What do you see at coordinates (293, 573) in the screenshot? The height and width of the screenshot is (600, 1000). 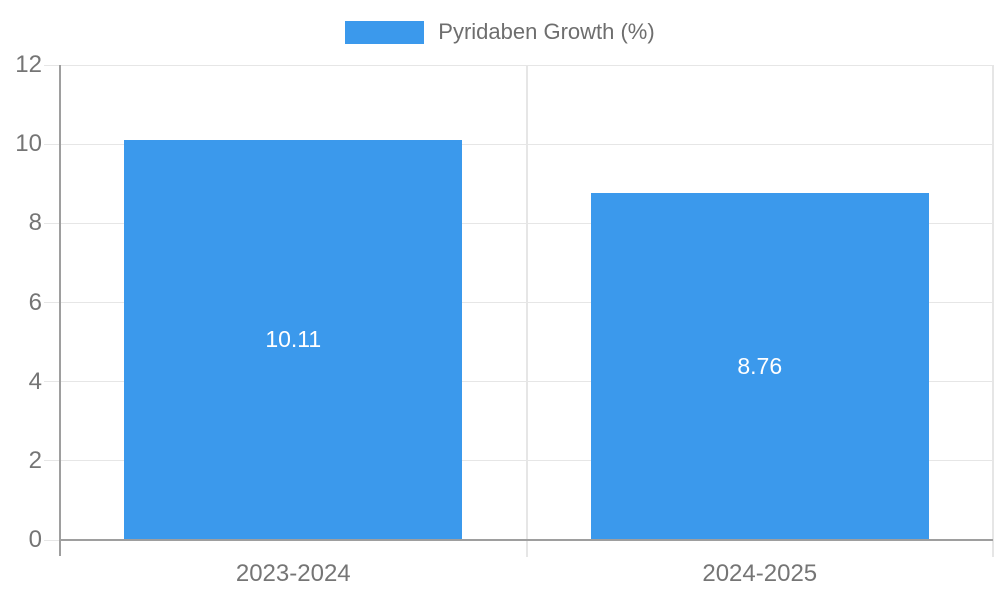 I see `x-axis-tick-label: 2023-2024` at bounding box center [293, 573].